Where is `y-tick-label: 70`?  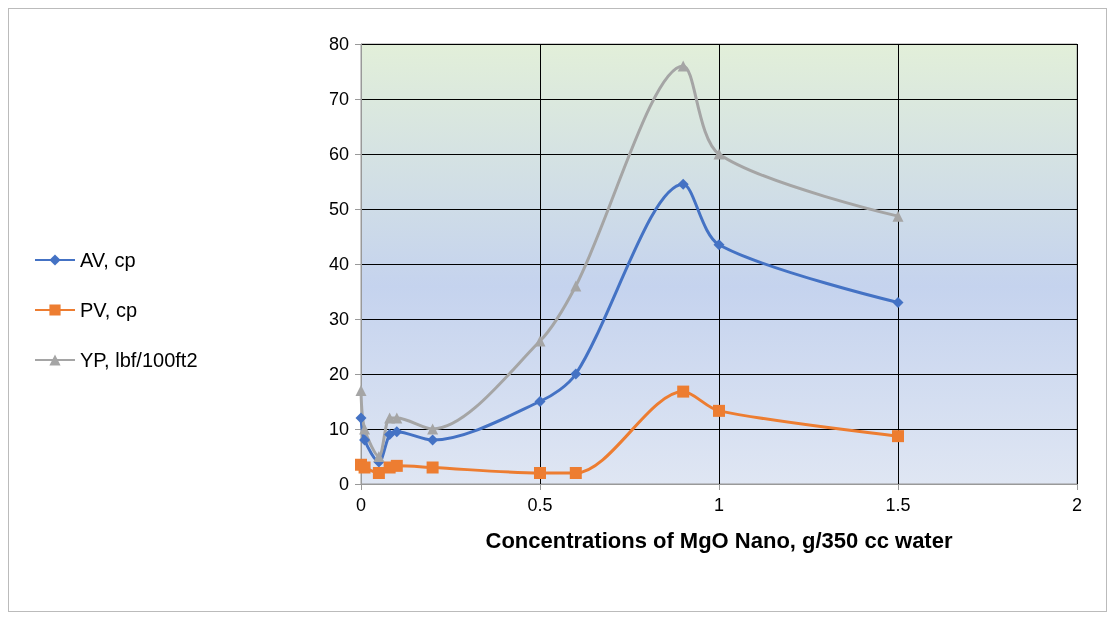 y-tick-label: 70 is located at coordinates (338, 99).